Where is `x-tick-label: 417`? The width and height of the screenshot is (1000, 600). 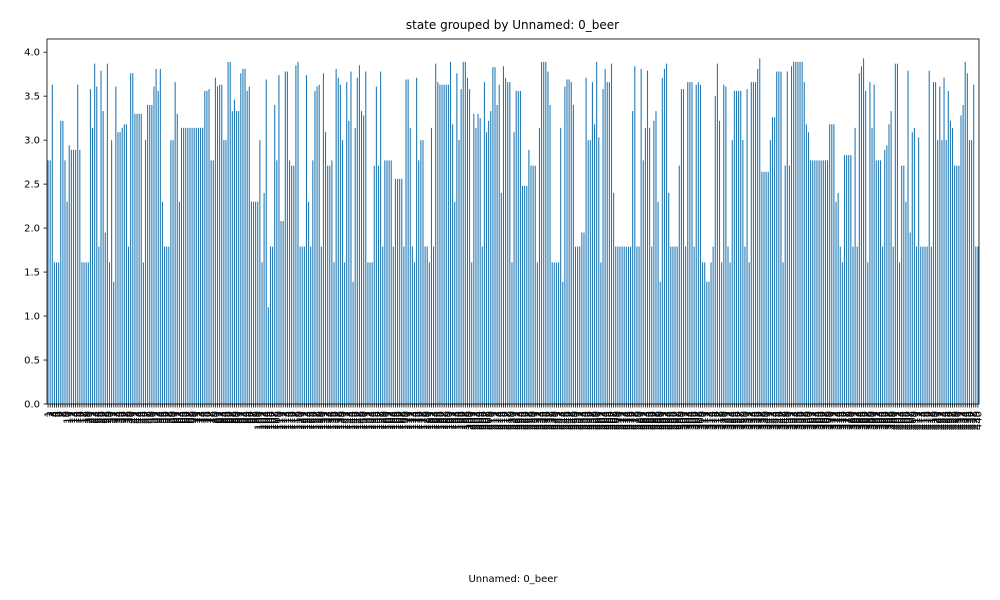 x-tick-label: 417 is located at coordinates (930, 420).